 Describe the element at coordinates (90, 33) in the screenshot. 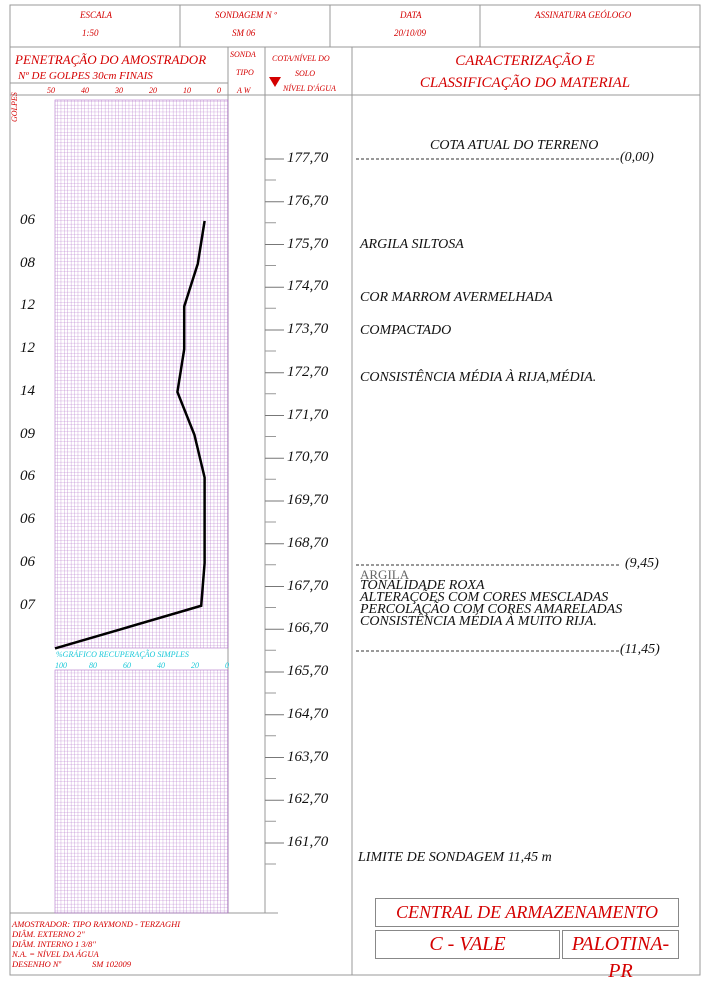

I see `escala-value: 1:50` at that location.